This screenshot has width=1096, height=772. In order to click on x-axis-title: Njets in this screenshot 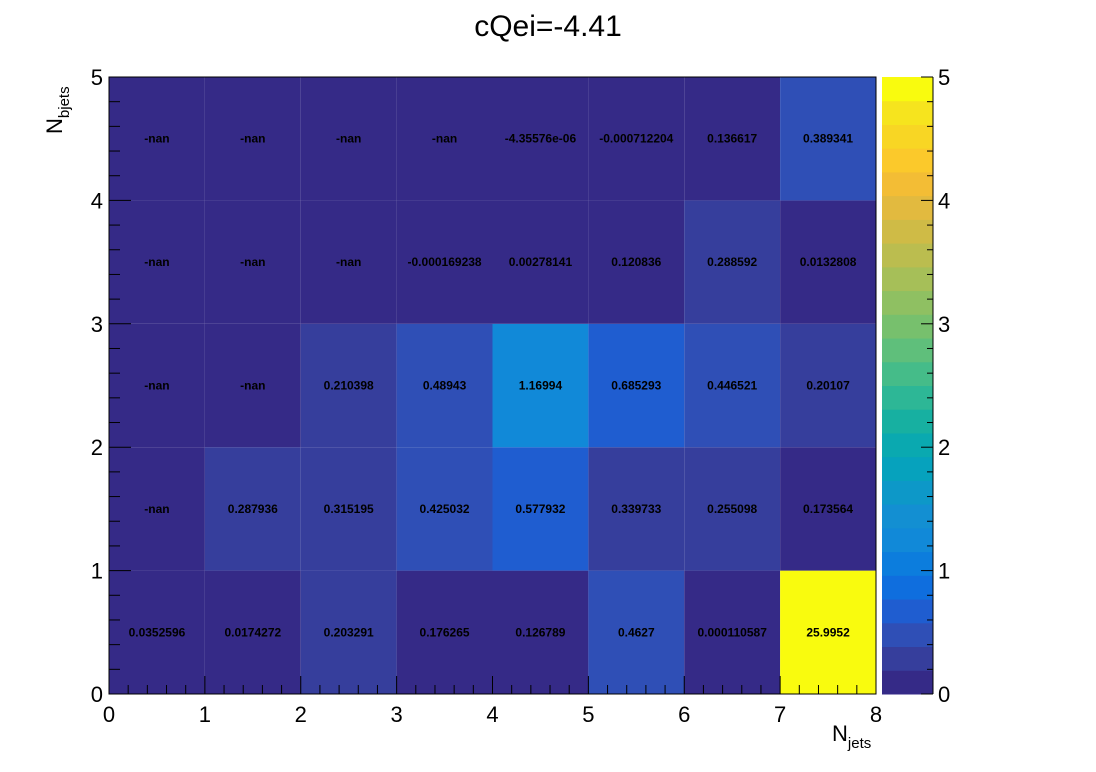, I will do `click(851, 736)`.